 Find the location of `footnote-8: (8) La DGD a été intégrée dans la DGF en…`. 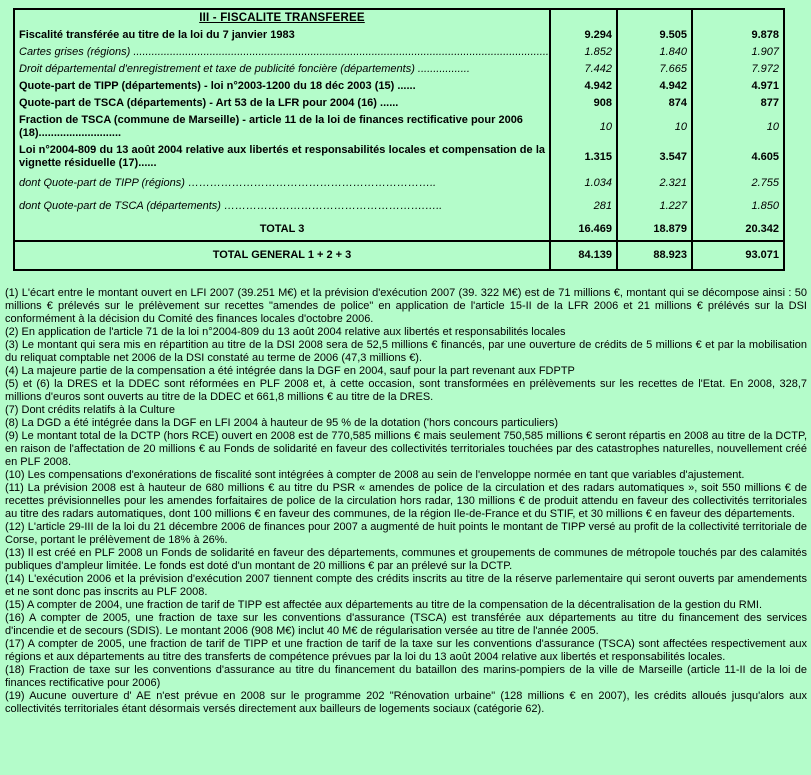

footnote-8: (8) La DGD a été intégrée dans la DGF en… is located at coordinates (282, 423).